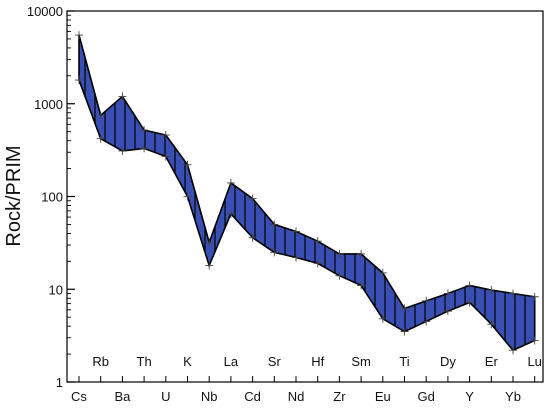  I want to click on x-tick-label: Cd, so click(252, 396).